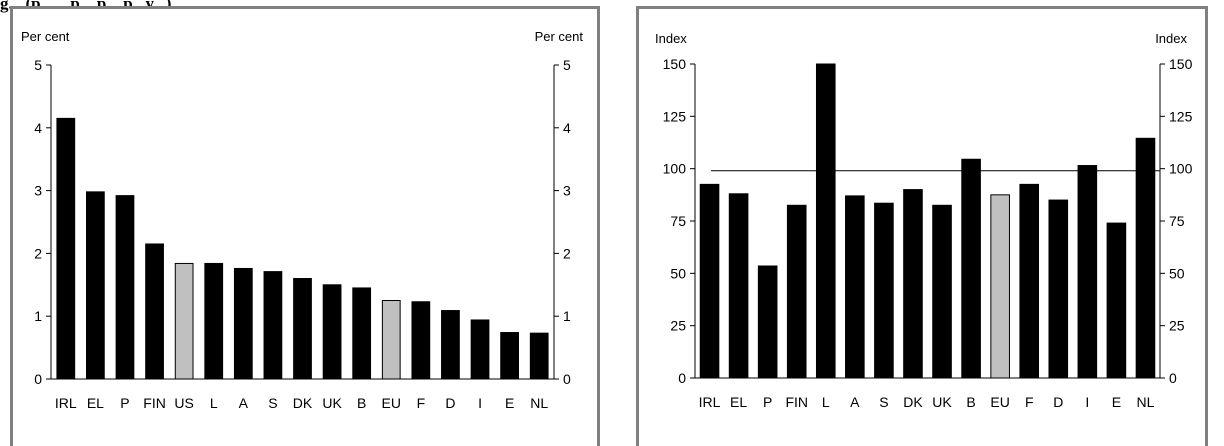 The width and height of the screenshot is (1224, 446). Describe the element at coordinates (678, 221) in the screenshot. I see `y-tick-label-left: 75` at that location.